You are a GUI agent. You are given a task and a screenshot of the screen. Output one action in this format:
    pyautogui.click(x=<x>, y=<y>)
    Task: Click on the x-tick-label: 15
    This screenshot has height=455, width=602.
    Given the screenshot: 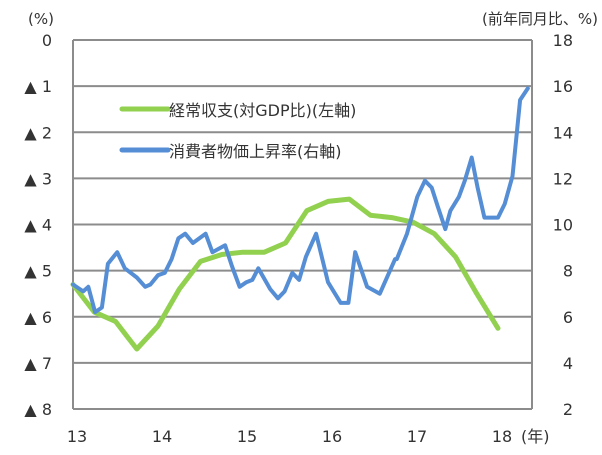 What is the action you would take?
    pyautogui.click(x=247, y=436)
    